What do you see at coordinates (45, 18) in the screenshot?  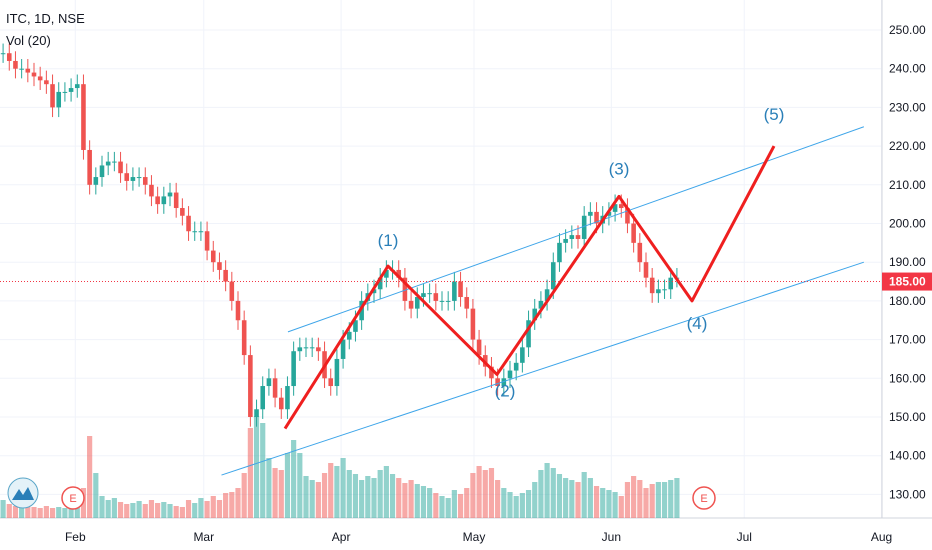 I see `legend-symbol: ITC, 1D, NSE` at bounding box center [45, 18].